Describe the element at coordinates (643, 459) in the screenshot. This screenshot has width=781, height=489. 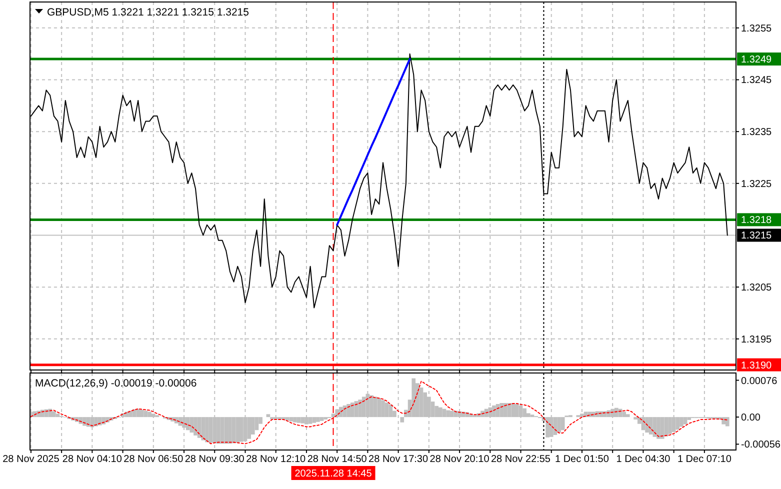
I see `x-tick-label: 1 Dec 04:30` at that location.